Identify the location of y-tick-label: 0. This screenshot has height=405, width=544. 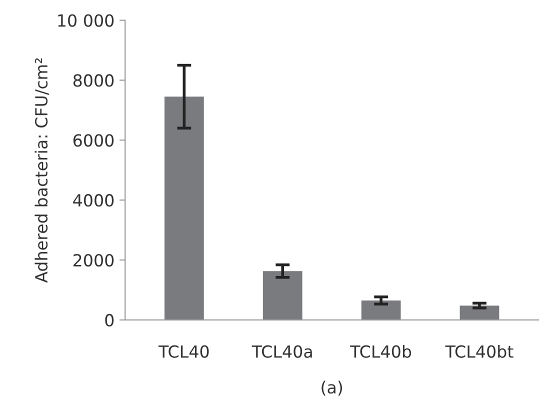
(109, 320).